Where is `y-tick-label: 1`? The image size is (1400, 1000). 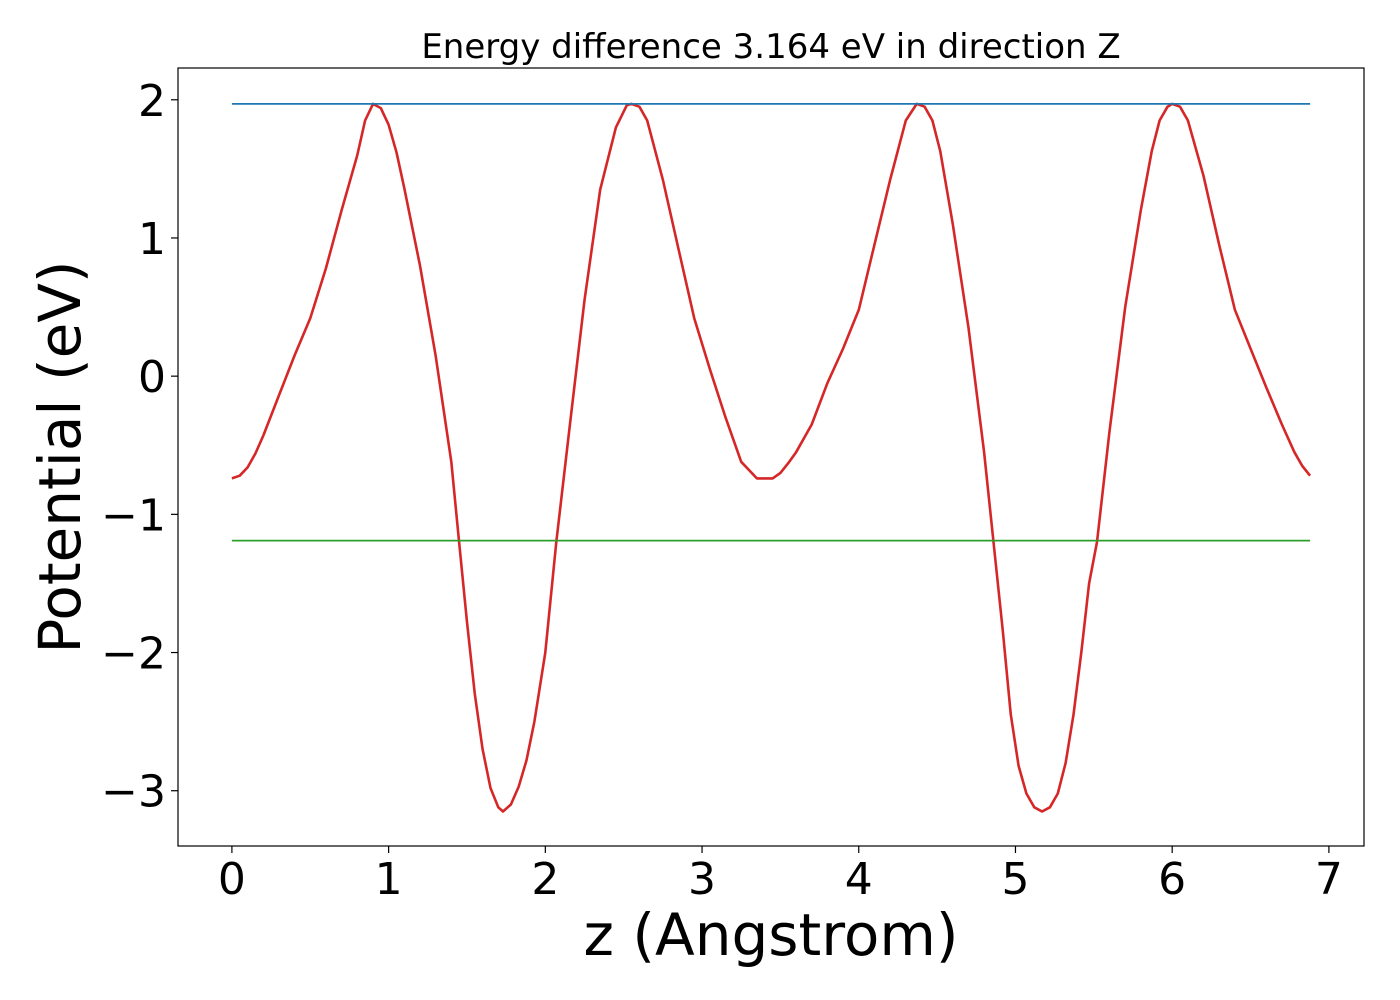 y-tick-label: 1 is located at coordinates (152, 239).